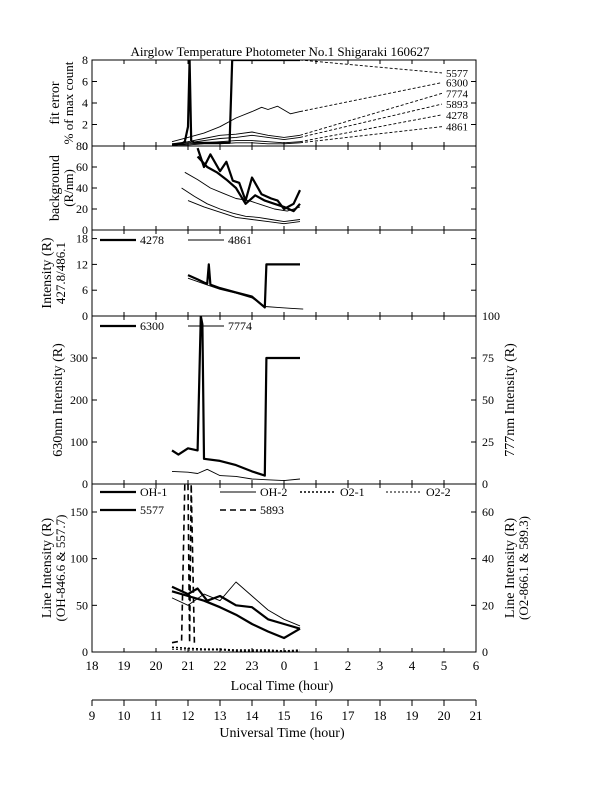  Describe the element at coordinates (58, 400) in the screenshot. I see `y-axis-label: 630nm Intensity (R)` at that location.